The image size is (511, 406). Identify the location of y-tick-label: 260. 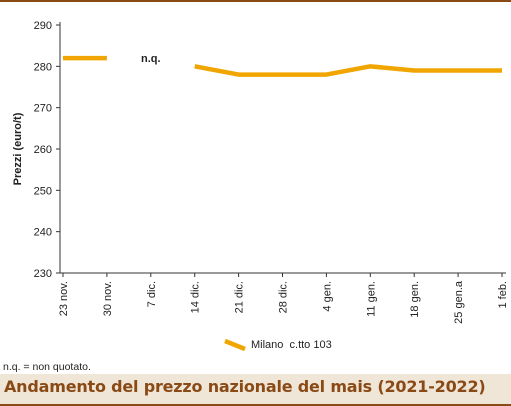
(43, 150).